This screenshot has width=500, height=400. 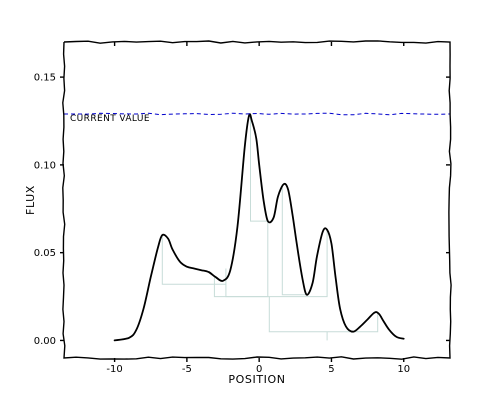 I want to click on y-tick-label-1: 0.05, so click(x=45, y=253).